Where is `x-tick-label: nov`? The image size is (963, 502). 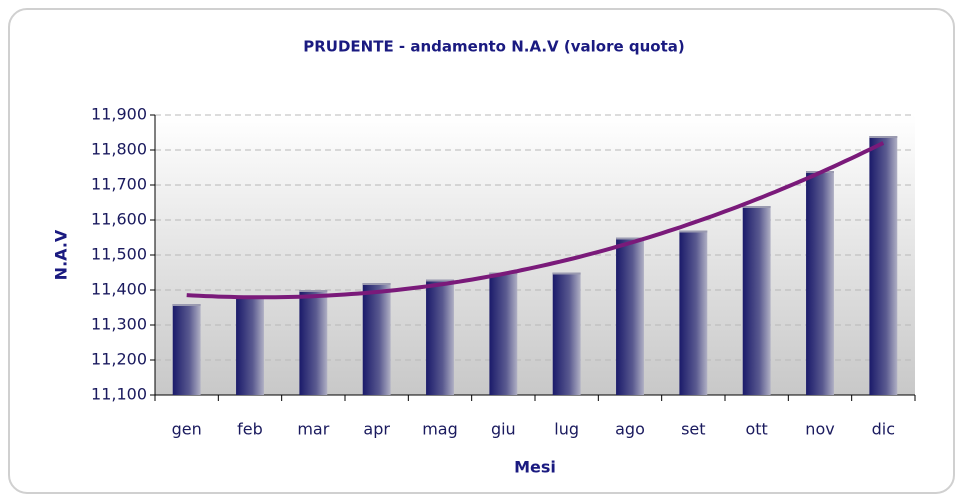
x-tick-label: nov is located at coordinates (819, 429).